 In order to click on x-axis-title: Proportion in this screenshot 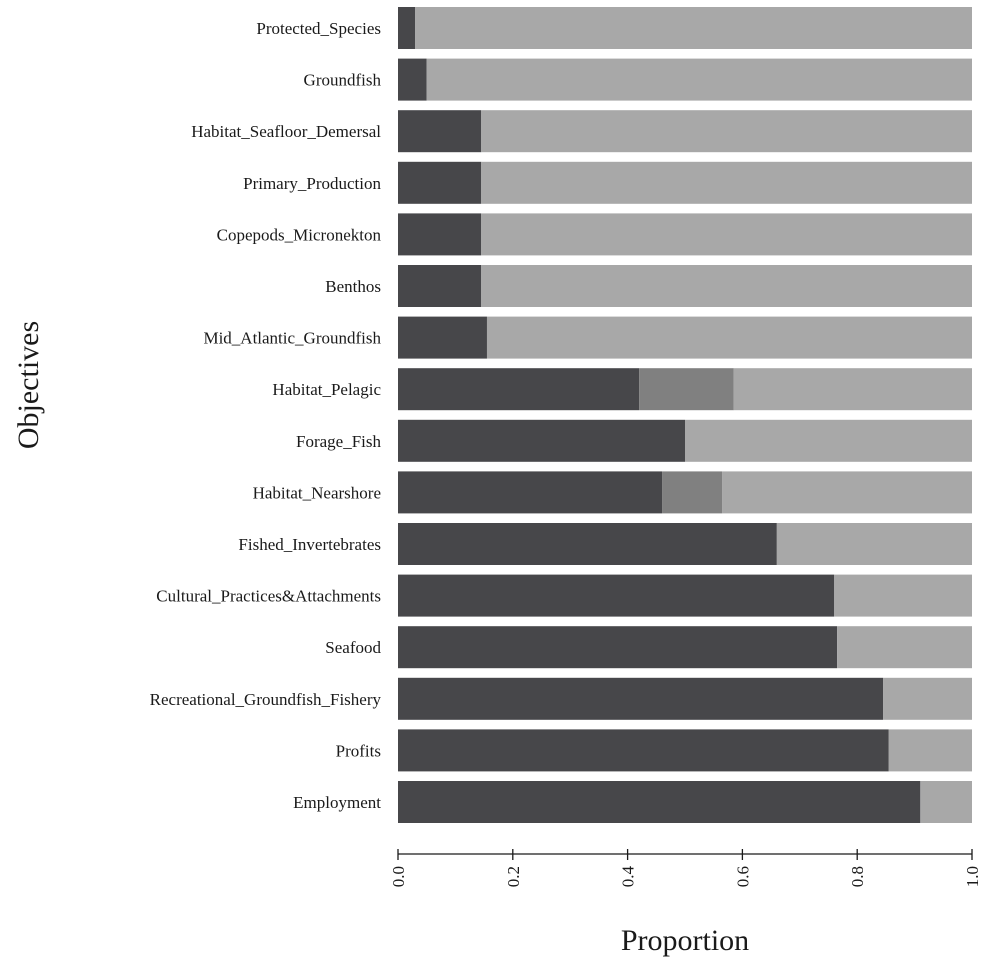, I will do `click(685, 940)`.